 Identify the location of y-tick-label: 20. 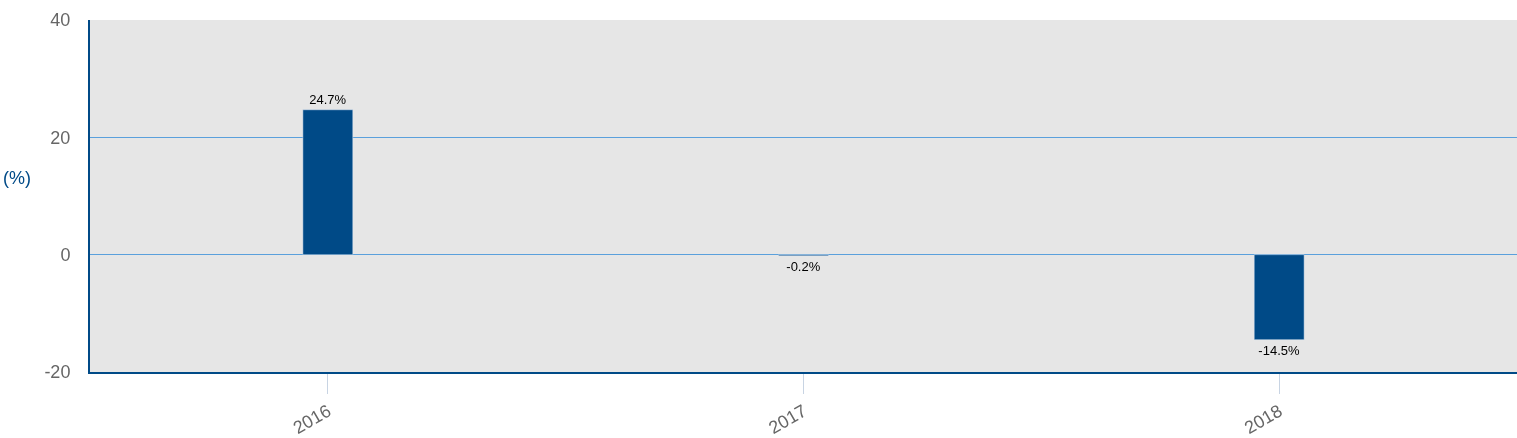
(60, 137).